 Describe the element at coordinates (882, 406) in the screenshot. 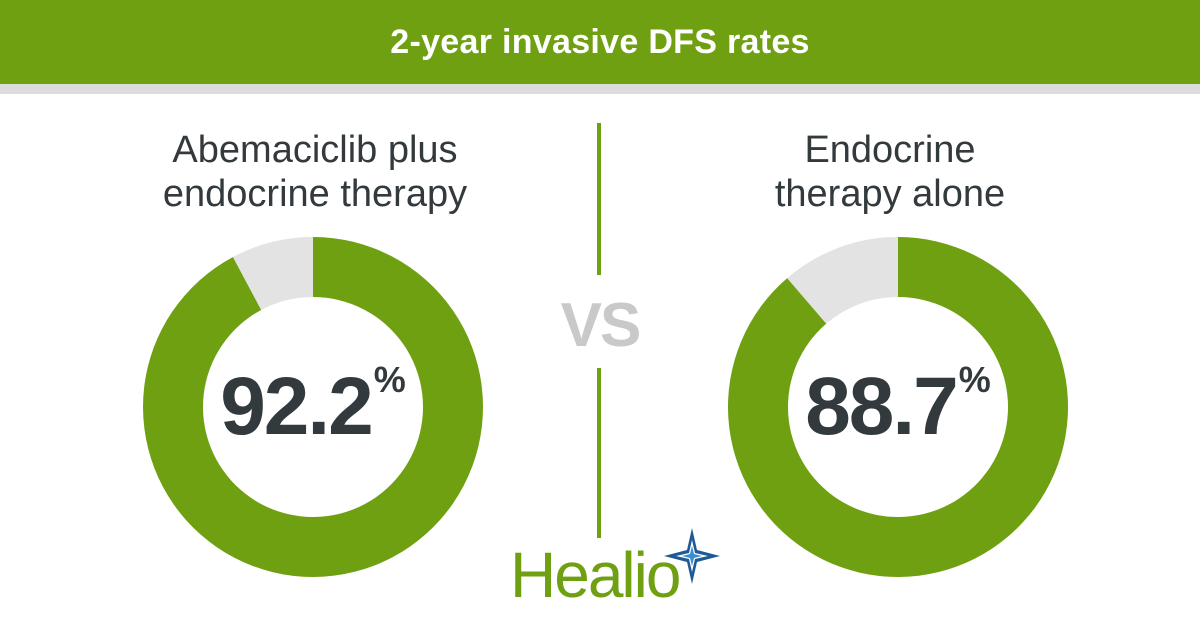

I see `right-donut-number: 88.7` at that location.